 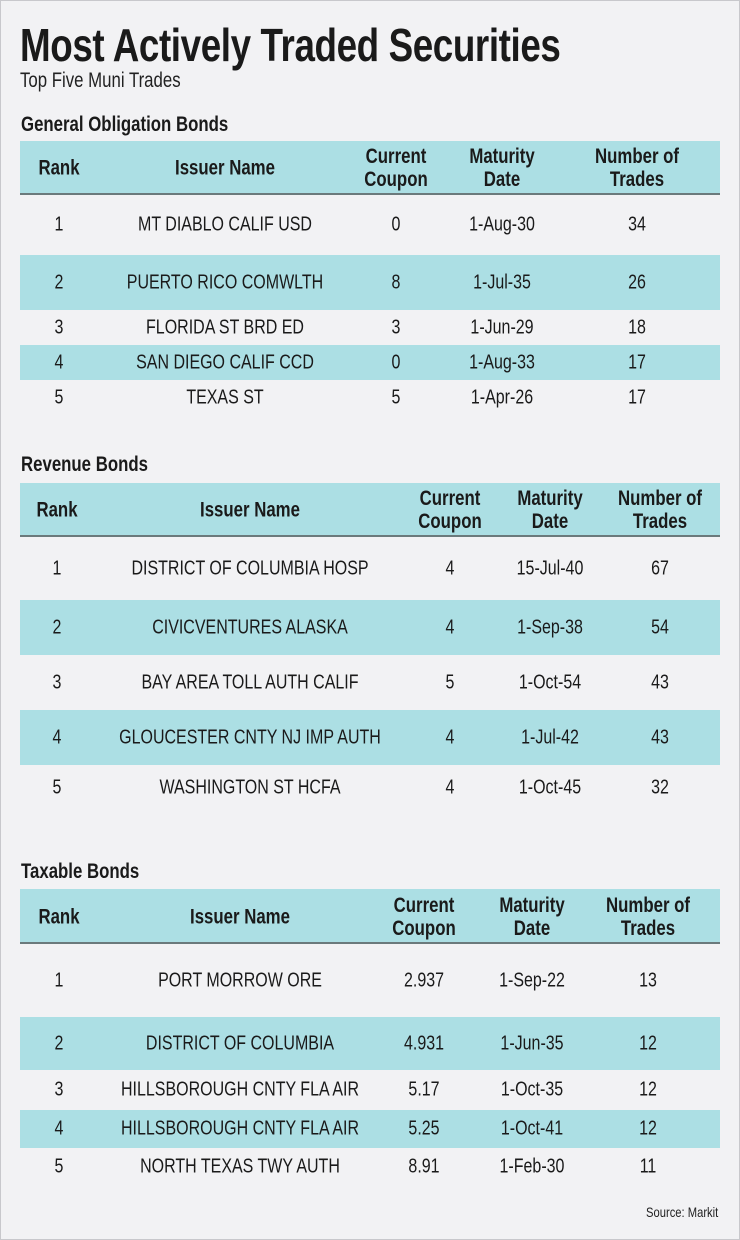 I want to click on cell-issuer-name: DISTRICT OF COLUMBIA, so click(x=240, y=1043).